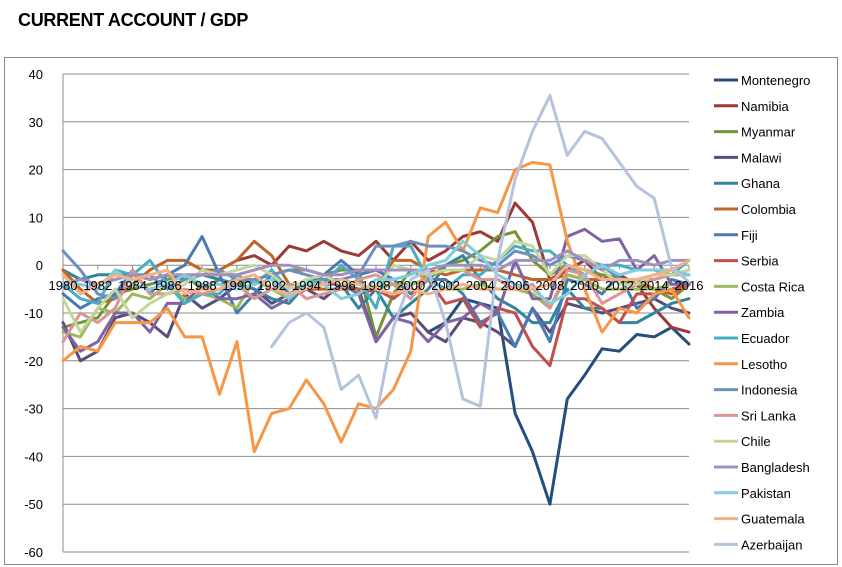  I want to click on legend-label: Zambia, so click(763, 312).